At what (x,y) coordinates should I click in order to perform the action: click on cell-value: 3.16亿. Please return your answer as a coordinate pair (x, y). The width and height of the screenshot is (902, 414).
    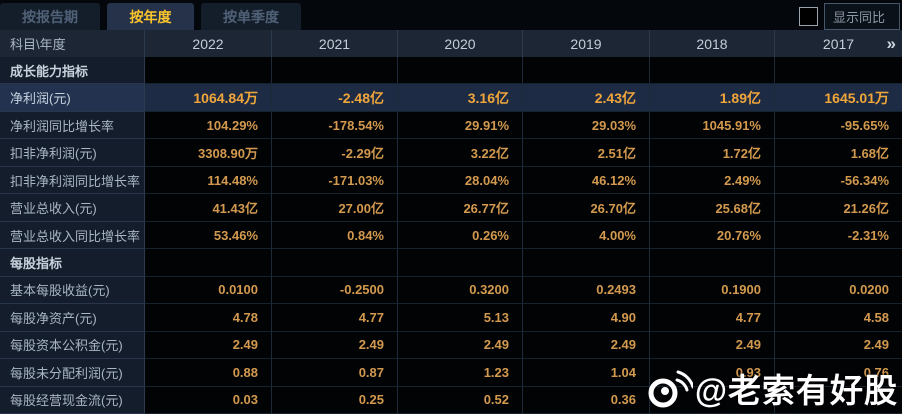
    Looking at the image, I should click on (460, 98).